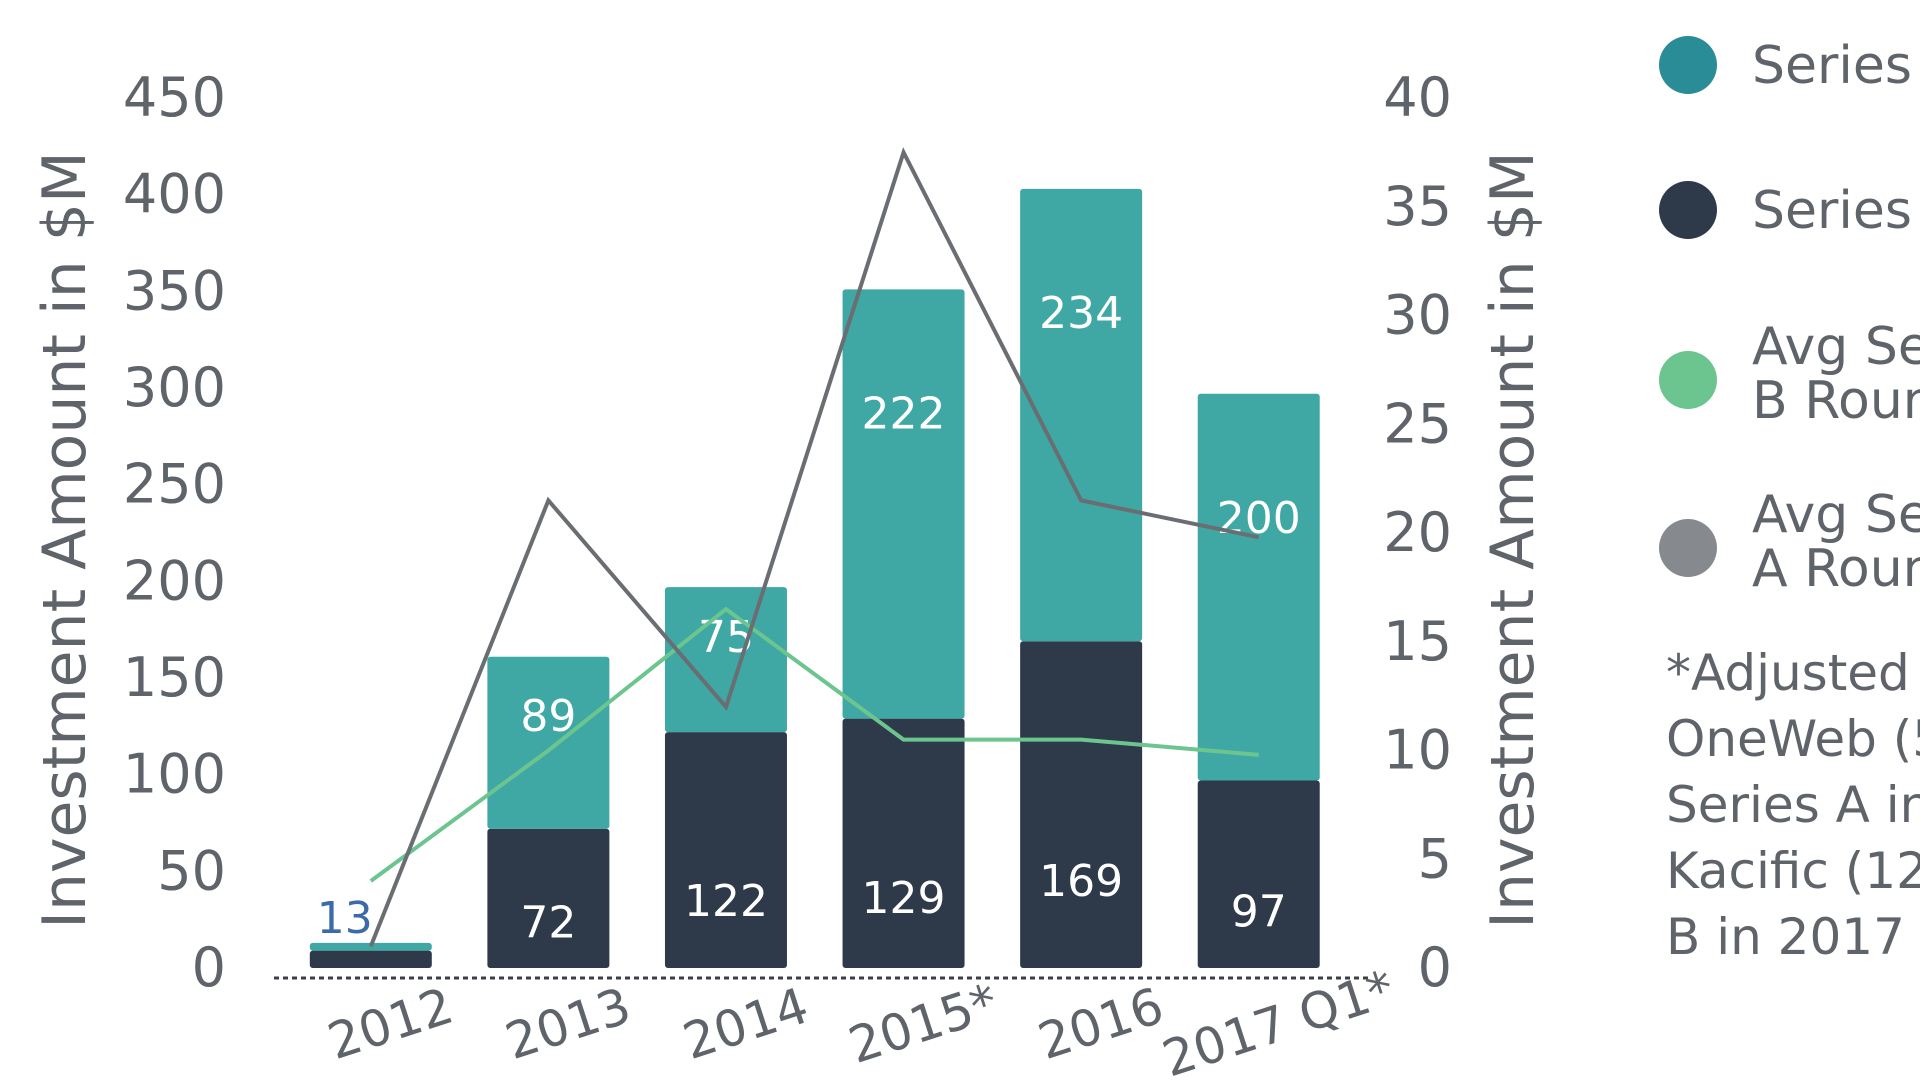 The height and width of the screenshot is (1080, 1920). Describe the element at coordinates (191, 870) in the screenshot. I see `y-tick-label: 50` at that location.